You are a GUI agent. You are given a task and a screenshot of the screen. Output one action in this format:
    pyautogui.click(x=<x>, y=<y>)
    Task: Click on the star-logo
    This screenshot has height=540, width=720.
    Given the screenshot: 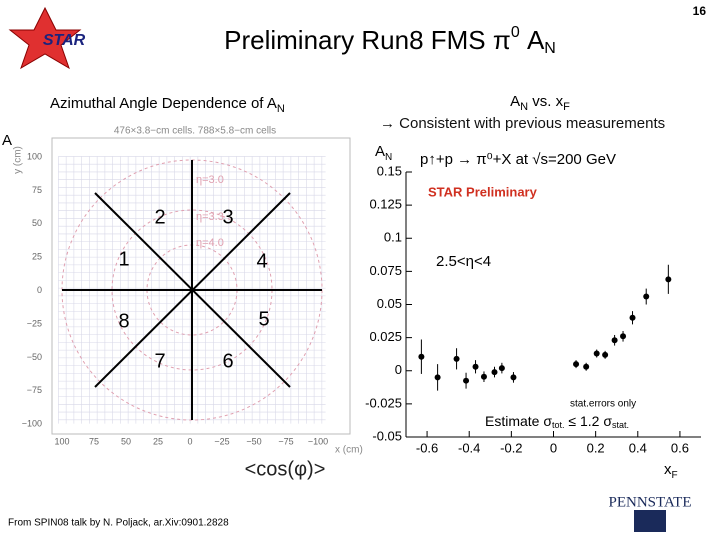 What is the action you would take?
    pyautogui.click(x=45, y=38)
    